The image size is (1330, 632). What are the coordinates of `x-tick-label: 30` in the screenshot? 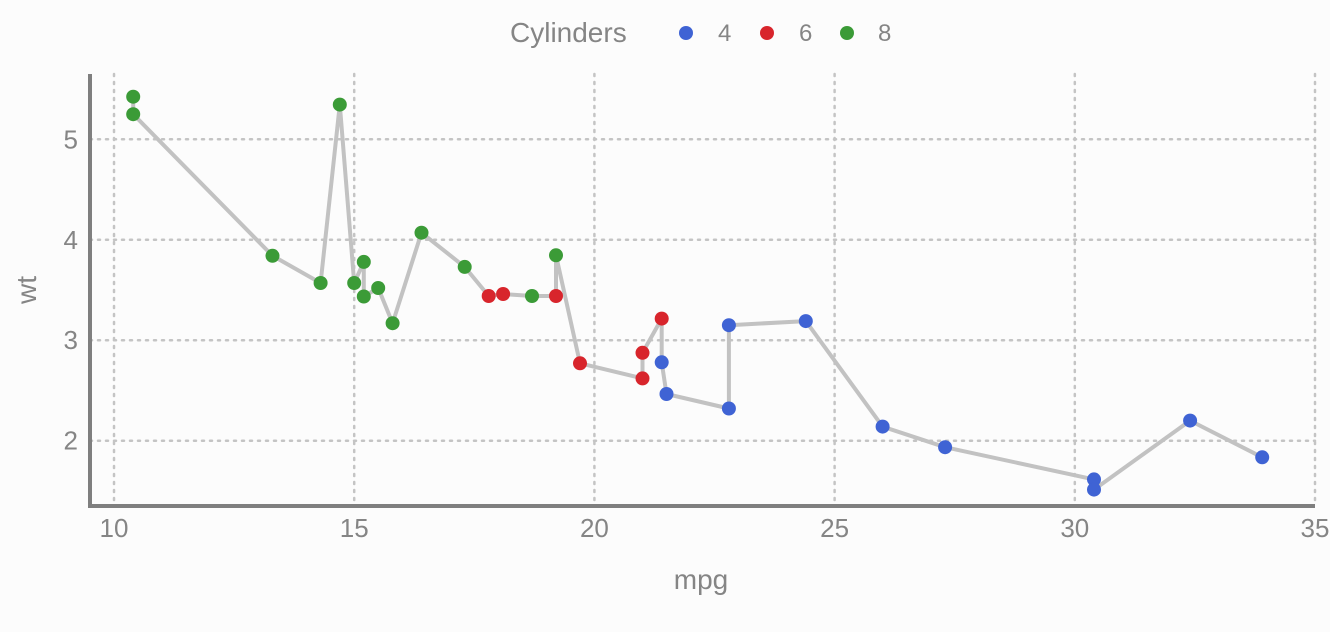 It's located at (1074, 528).